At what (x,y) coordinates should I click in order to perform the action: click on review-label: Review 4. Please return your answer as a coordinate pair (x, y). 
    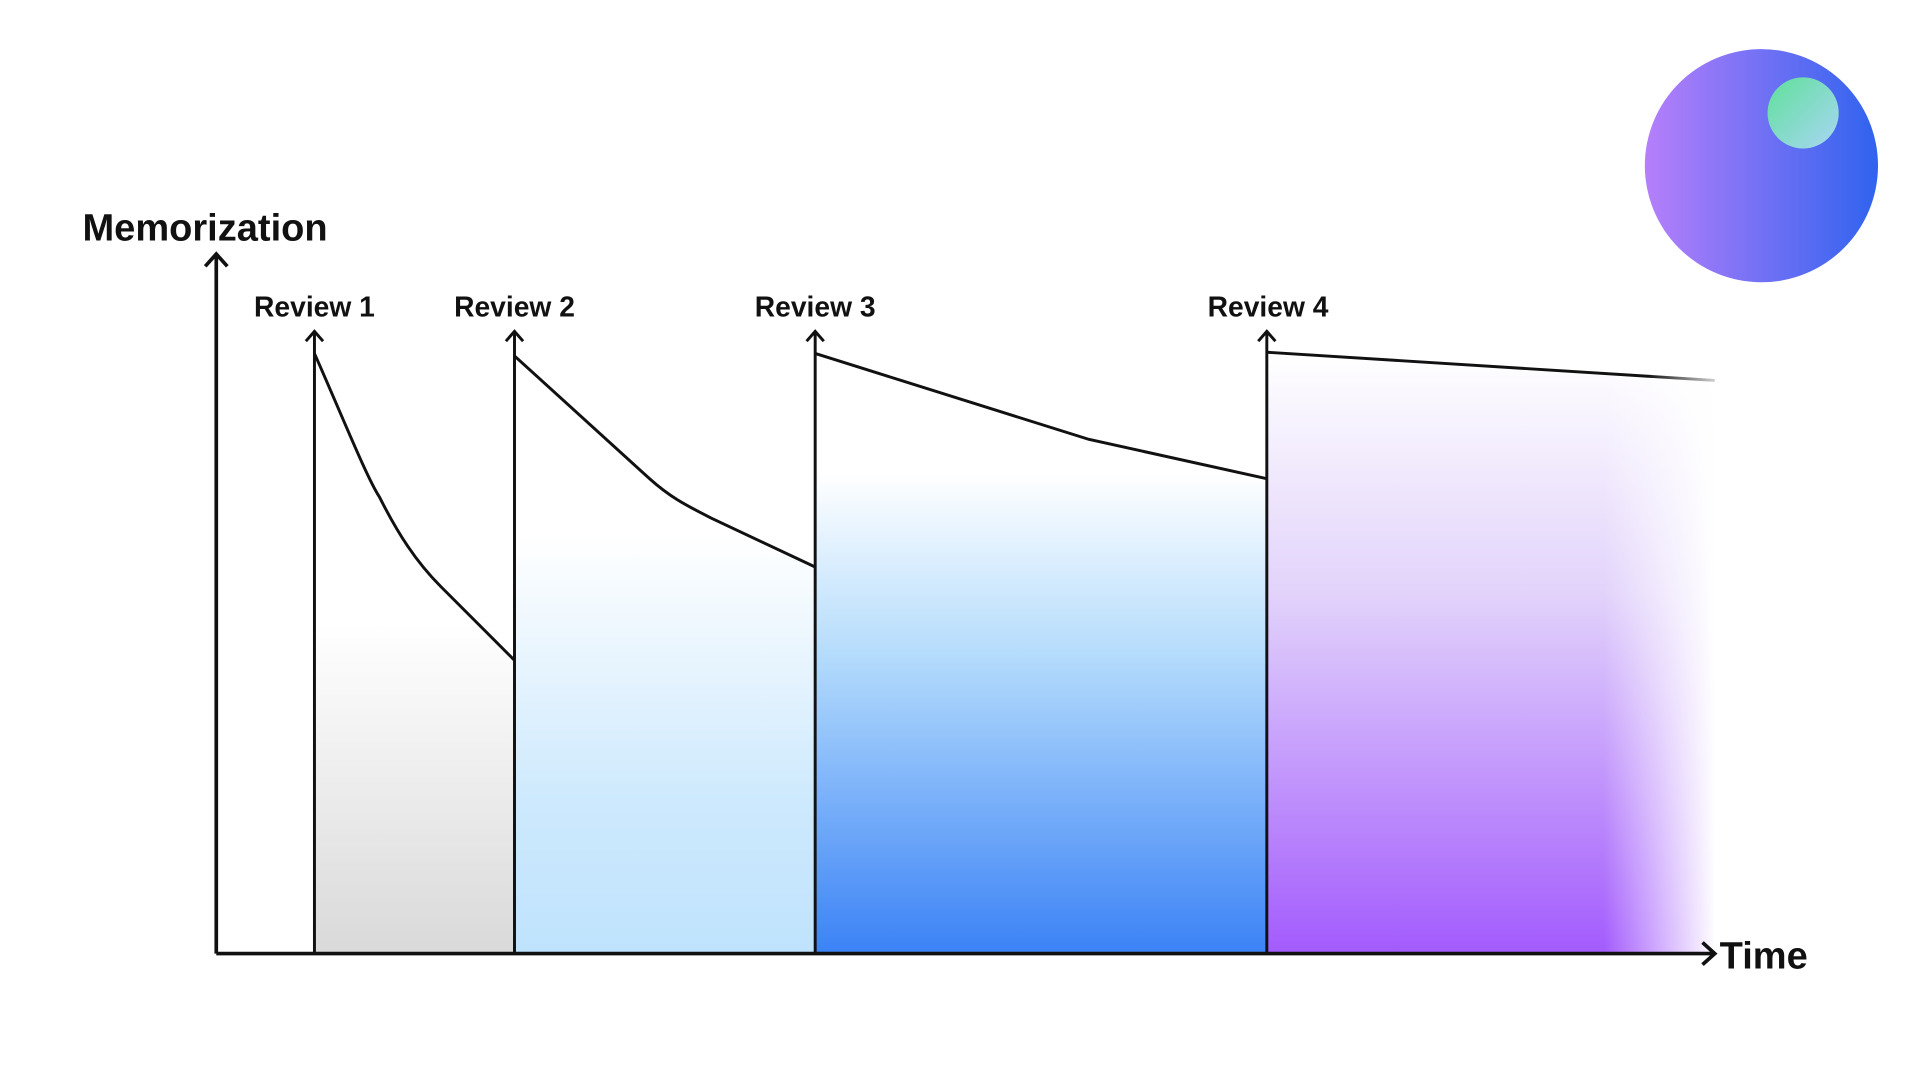
    Looking at the image, I should click on (1268, 307).